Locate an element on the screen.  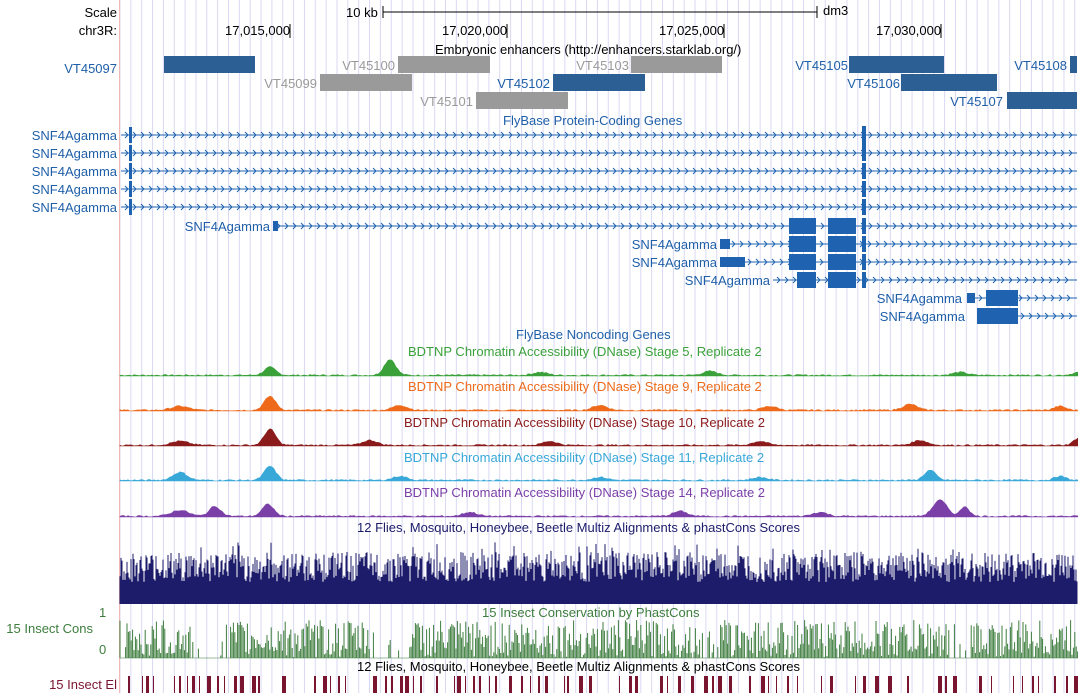
enhancer-left-label: VT45097 is located at coordinates (90, 68).